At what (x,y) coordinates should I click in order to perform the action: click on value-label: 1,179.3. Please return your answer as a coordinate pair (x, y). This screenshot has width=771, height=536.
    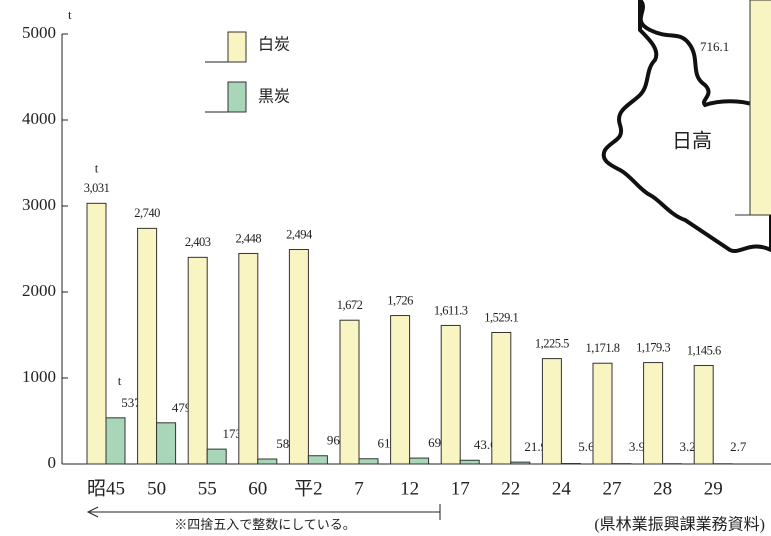
    Looking at the image, I should click on (653, 347).